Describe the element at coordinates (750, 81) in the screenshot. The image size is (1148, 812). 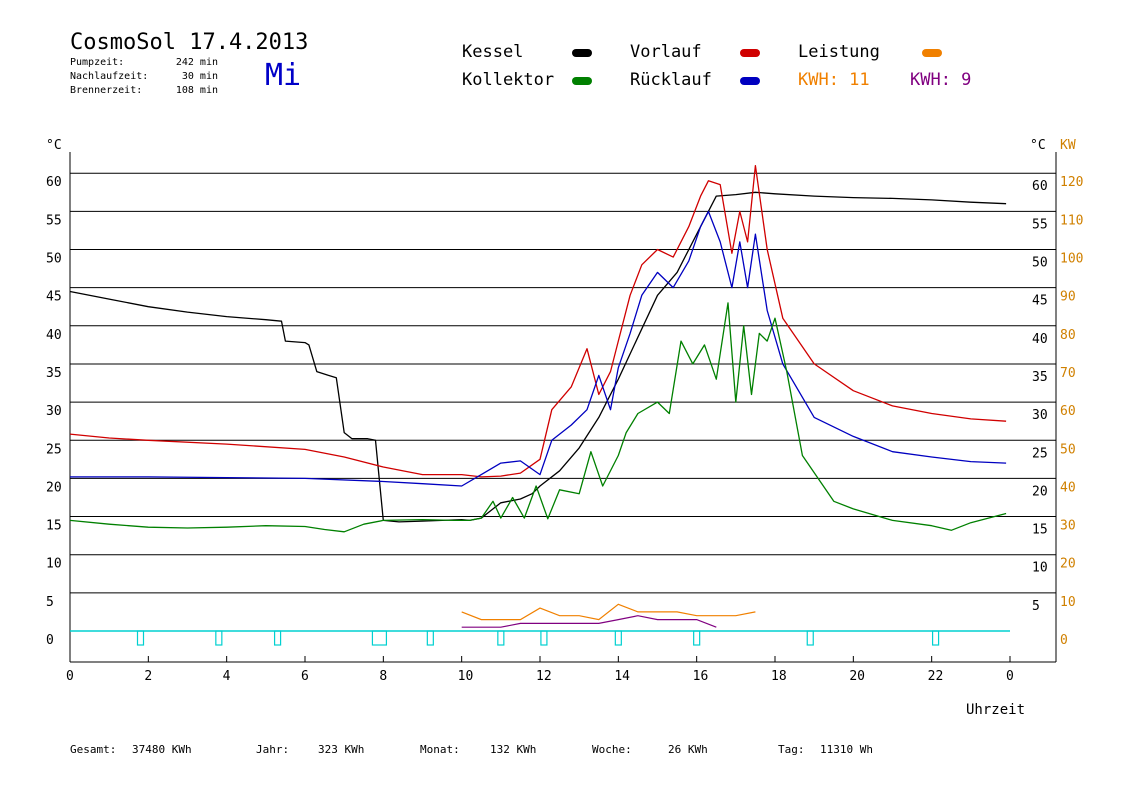
I see `legend-ruecklauf-swatch` at that location.